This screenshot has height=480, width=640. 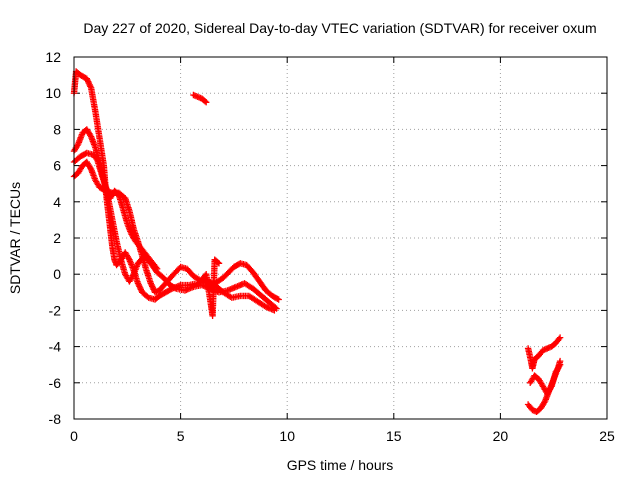 I want to click on y-tick-label: -8, so click(x=55, y=419).